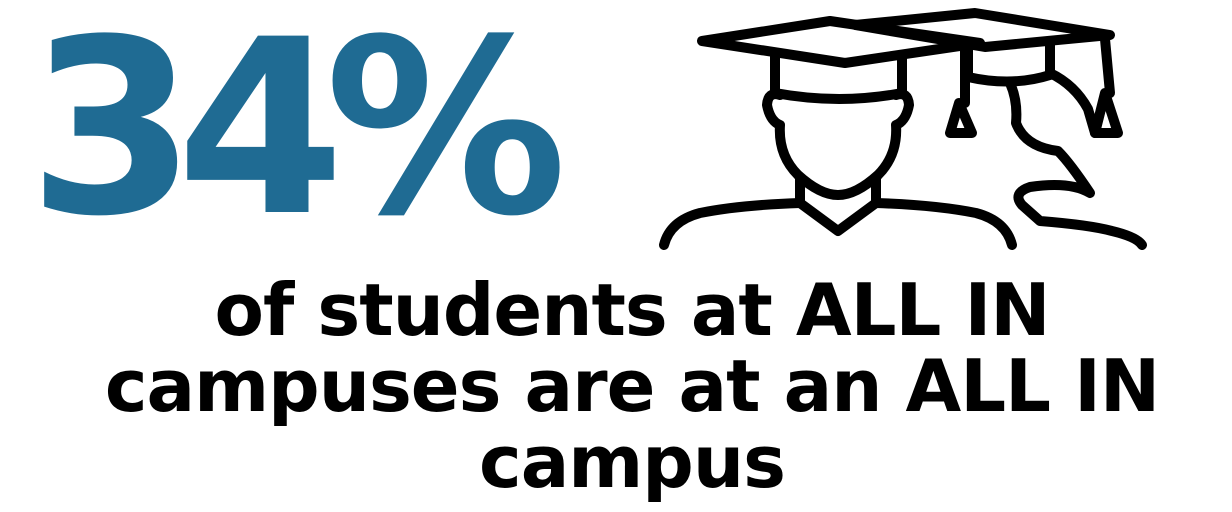 The height and width of the screenshot is (512, 1232). What do you see at coordinates (632, 386) in the screenshot?
I see `caption-line-2: campuses are at an ALL IN` at bounding box center [632, 386].